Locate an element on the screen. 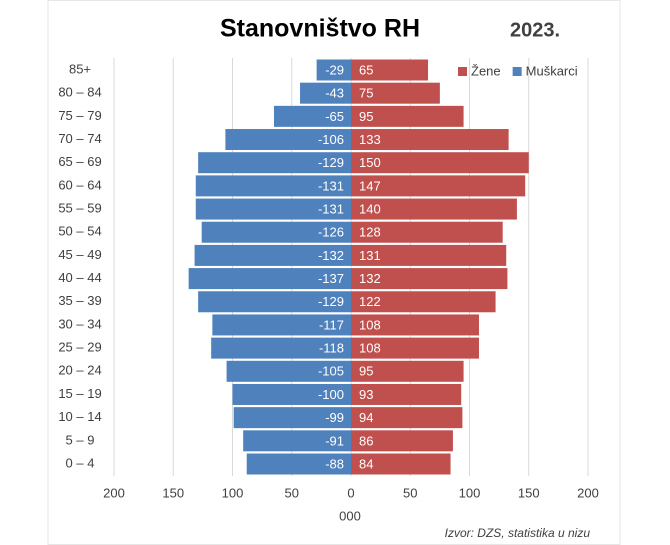 The width and height of the screenshot is (670, 545). value-label: 150 is located at coordinates (370, 162).